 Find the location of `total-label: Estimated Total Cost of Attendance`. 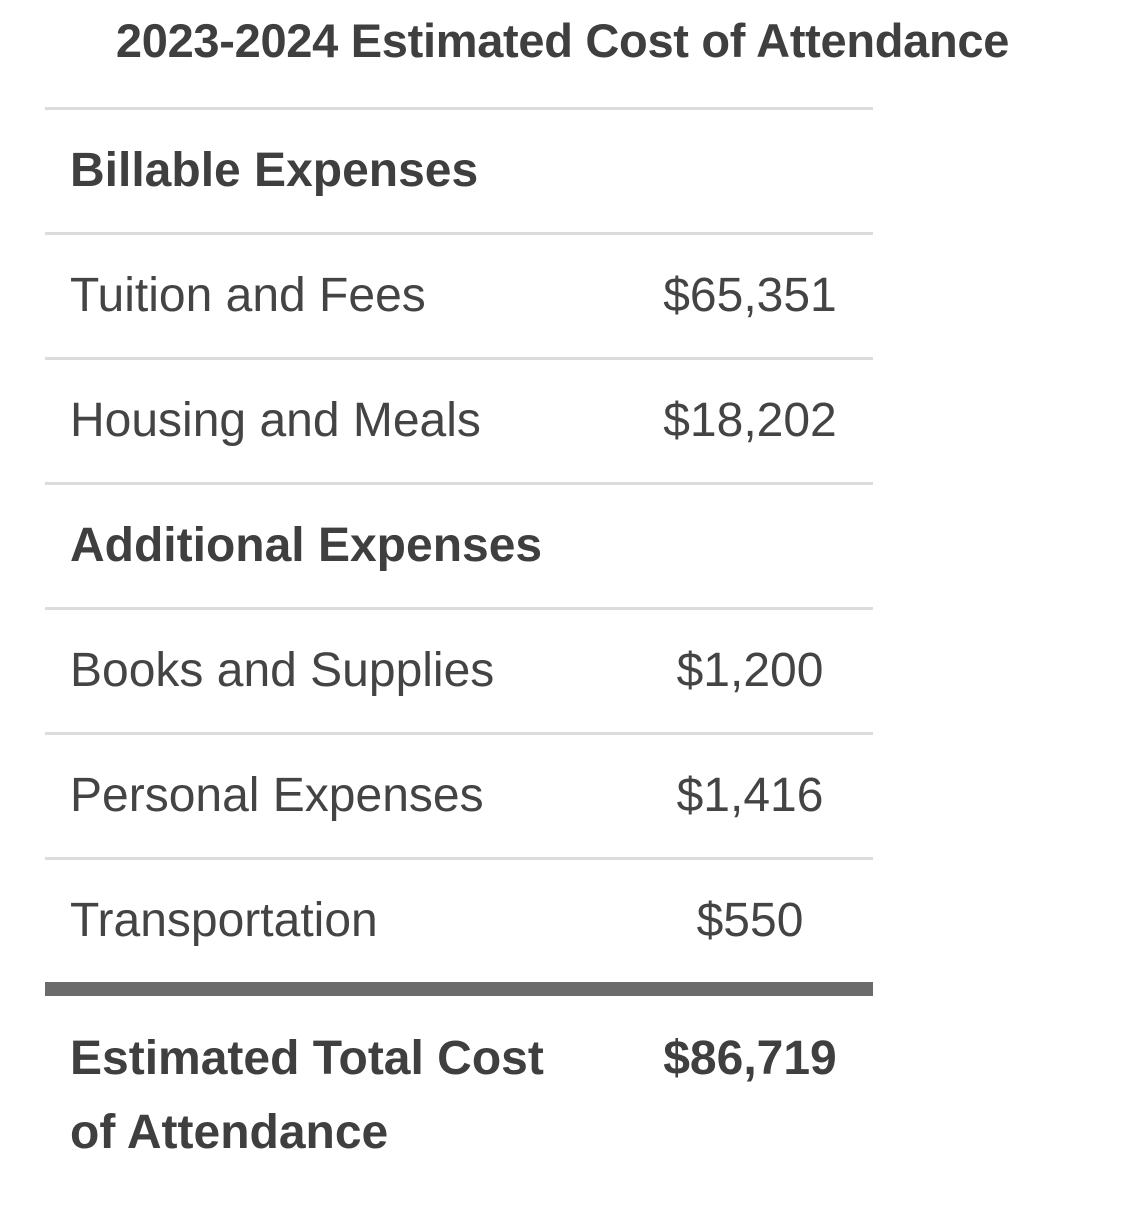

total-label: Estimated Total Cost of Attendance is located at coordinates (307, 1095).